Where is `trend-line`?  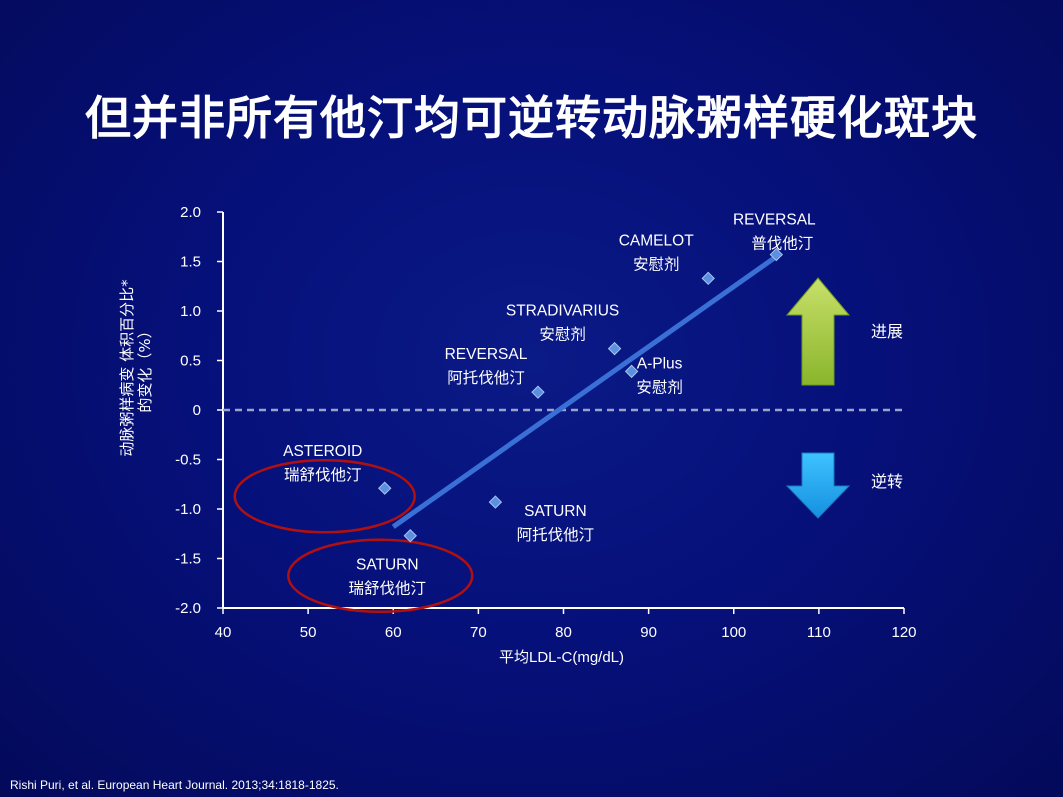 trend-line is located at coordinates (584, 391).